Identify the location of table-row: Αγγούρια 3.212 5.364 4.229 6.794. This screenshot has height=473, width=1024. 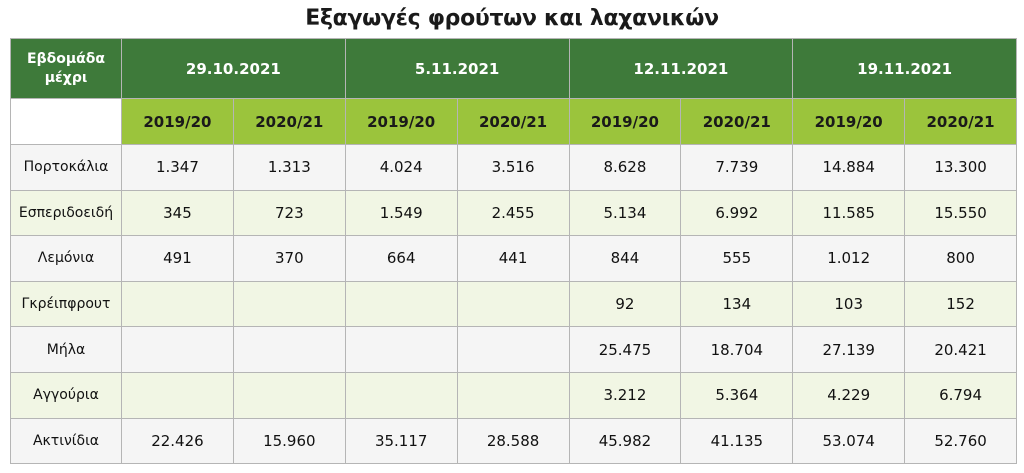
(513, 395).